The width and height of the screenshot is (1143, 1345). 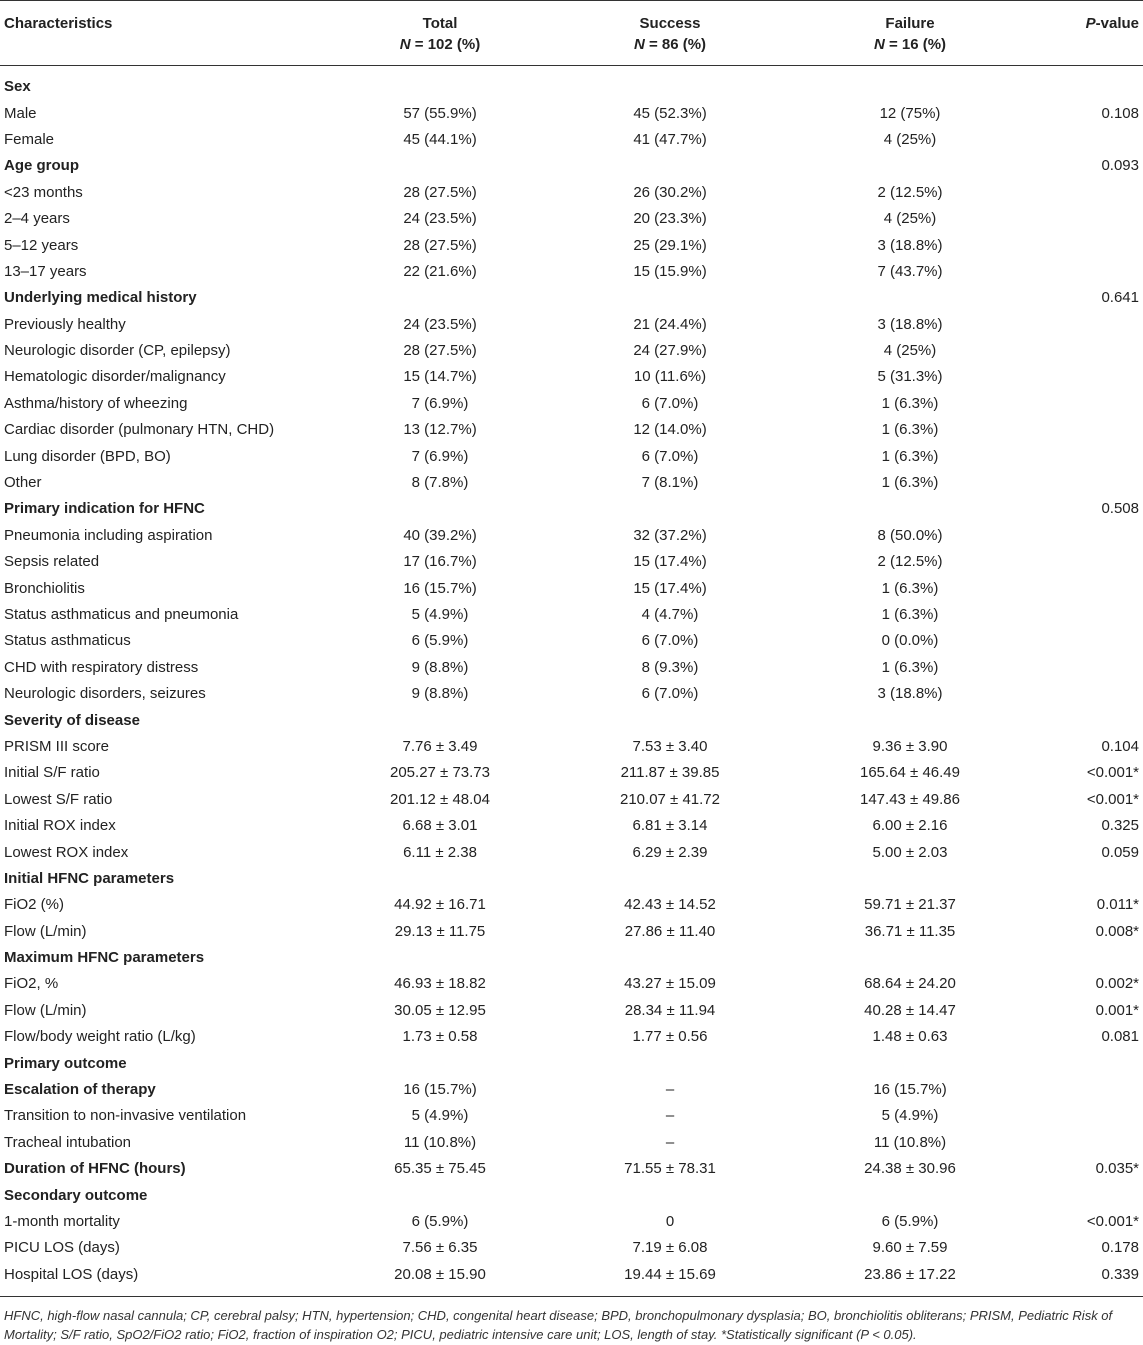 I want to click on section-row: Maximum HFNC parameters, so click(x=571, y=958).